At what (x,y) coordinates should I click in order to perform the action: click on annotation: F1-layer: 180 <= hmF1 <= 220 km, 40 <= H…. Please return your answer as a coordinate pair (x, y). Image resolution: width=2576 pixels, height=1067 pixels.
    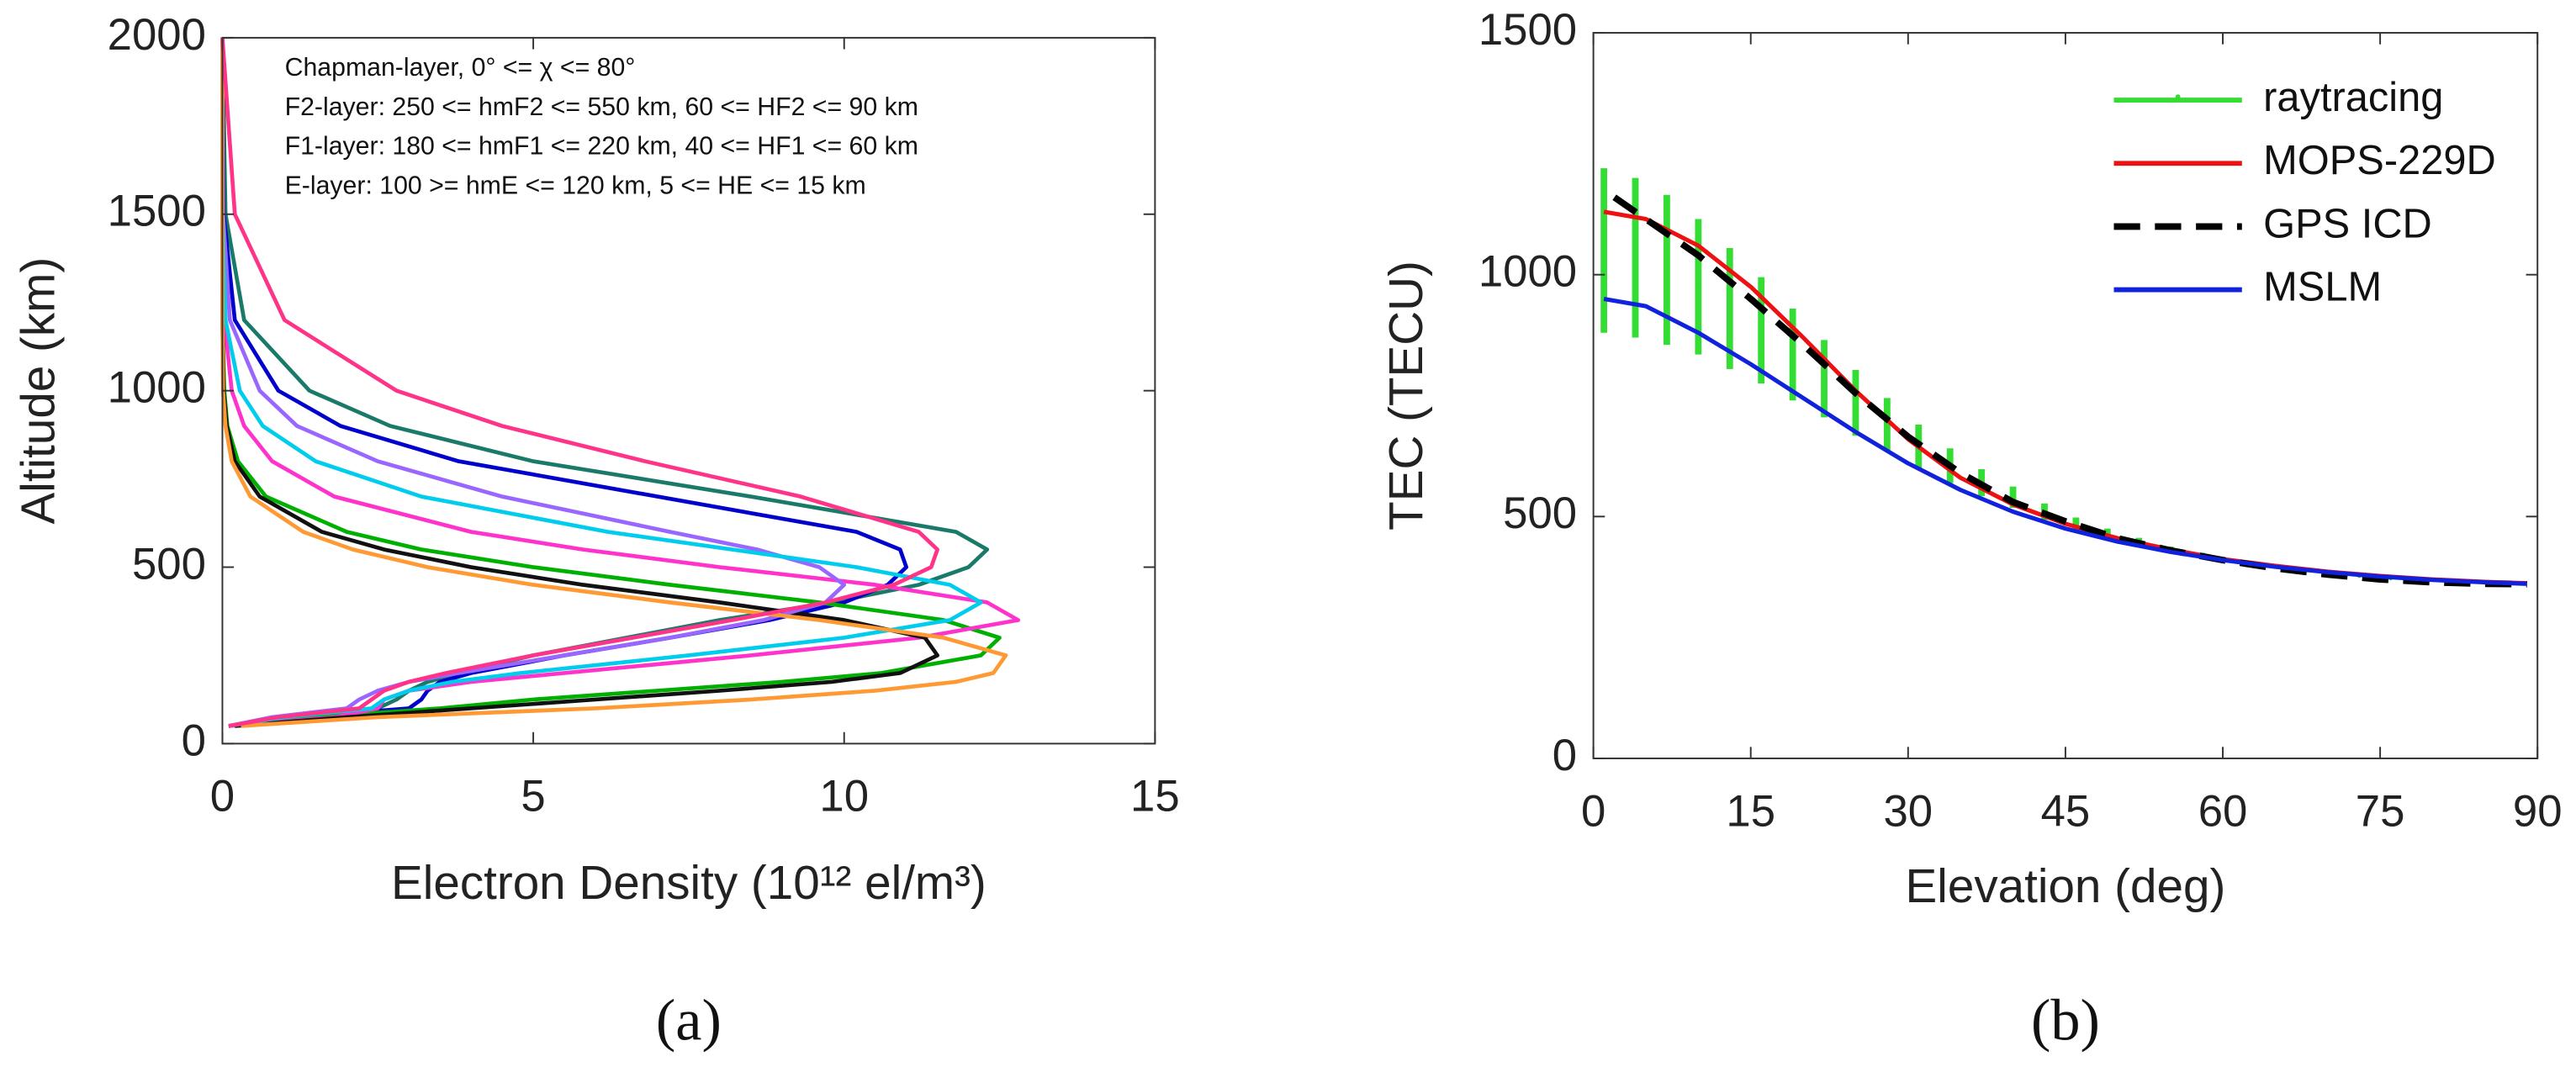
    Looking at the image, I should click on (601, 147).